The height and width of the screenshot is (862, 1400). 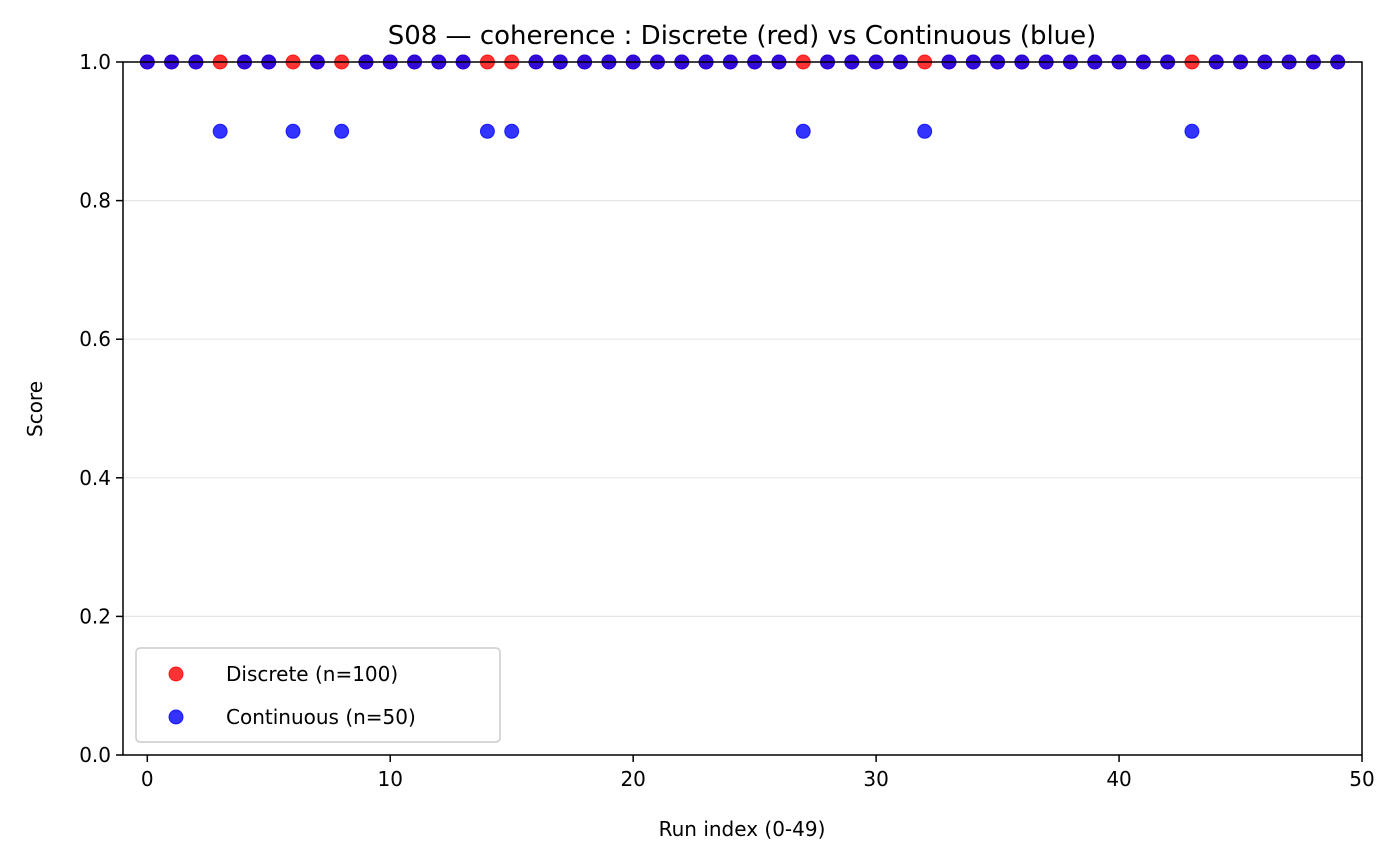 I want to click on legend-marker-discrete, so click(x=176, y=674).